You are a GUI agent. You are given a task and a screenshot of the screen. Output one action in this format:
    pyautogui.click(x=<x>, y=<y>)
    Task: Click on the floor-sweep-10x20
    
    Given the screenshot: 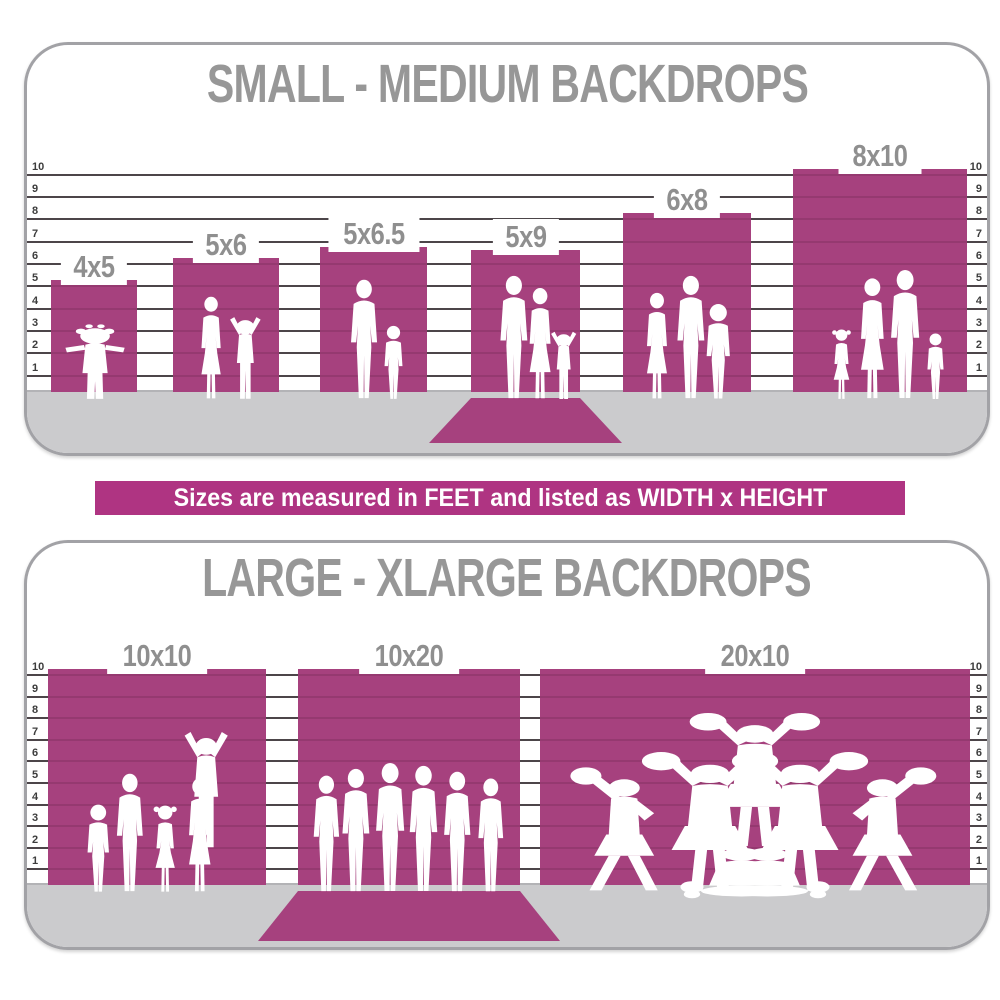 What is the action you would take?
    pyautogui.click(x=409, y=916)
    